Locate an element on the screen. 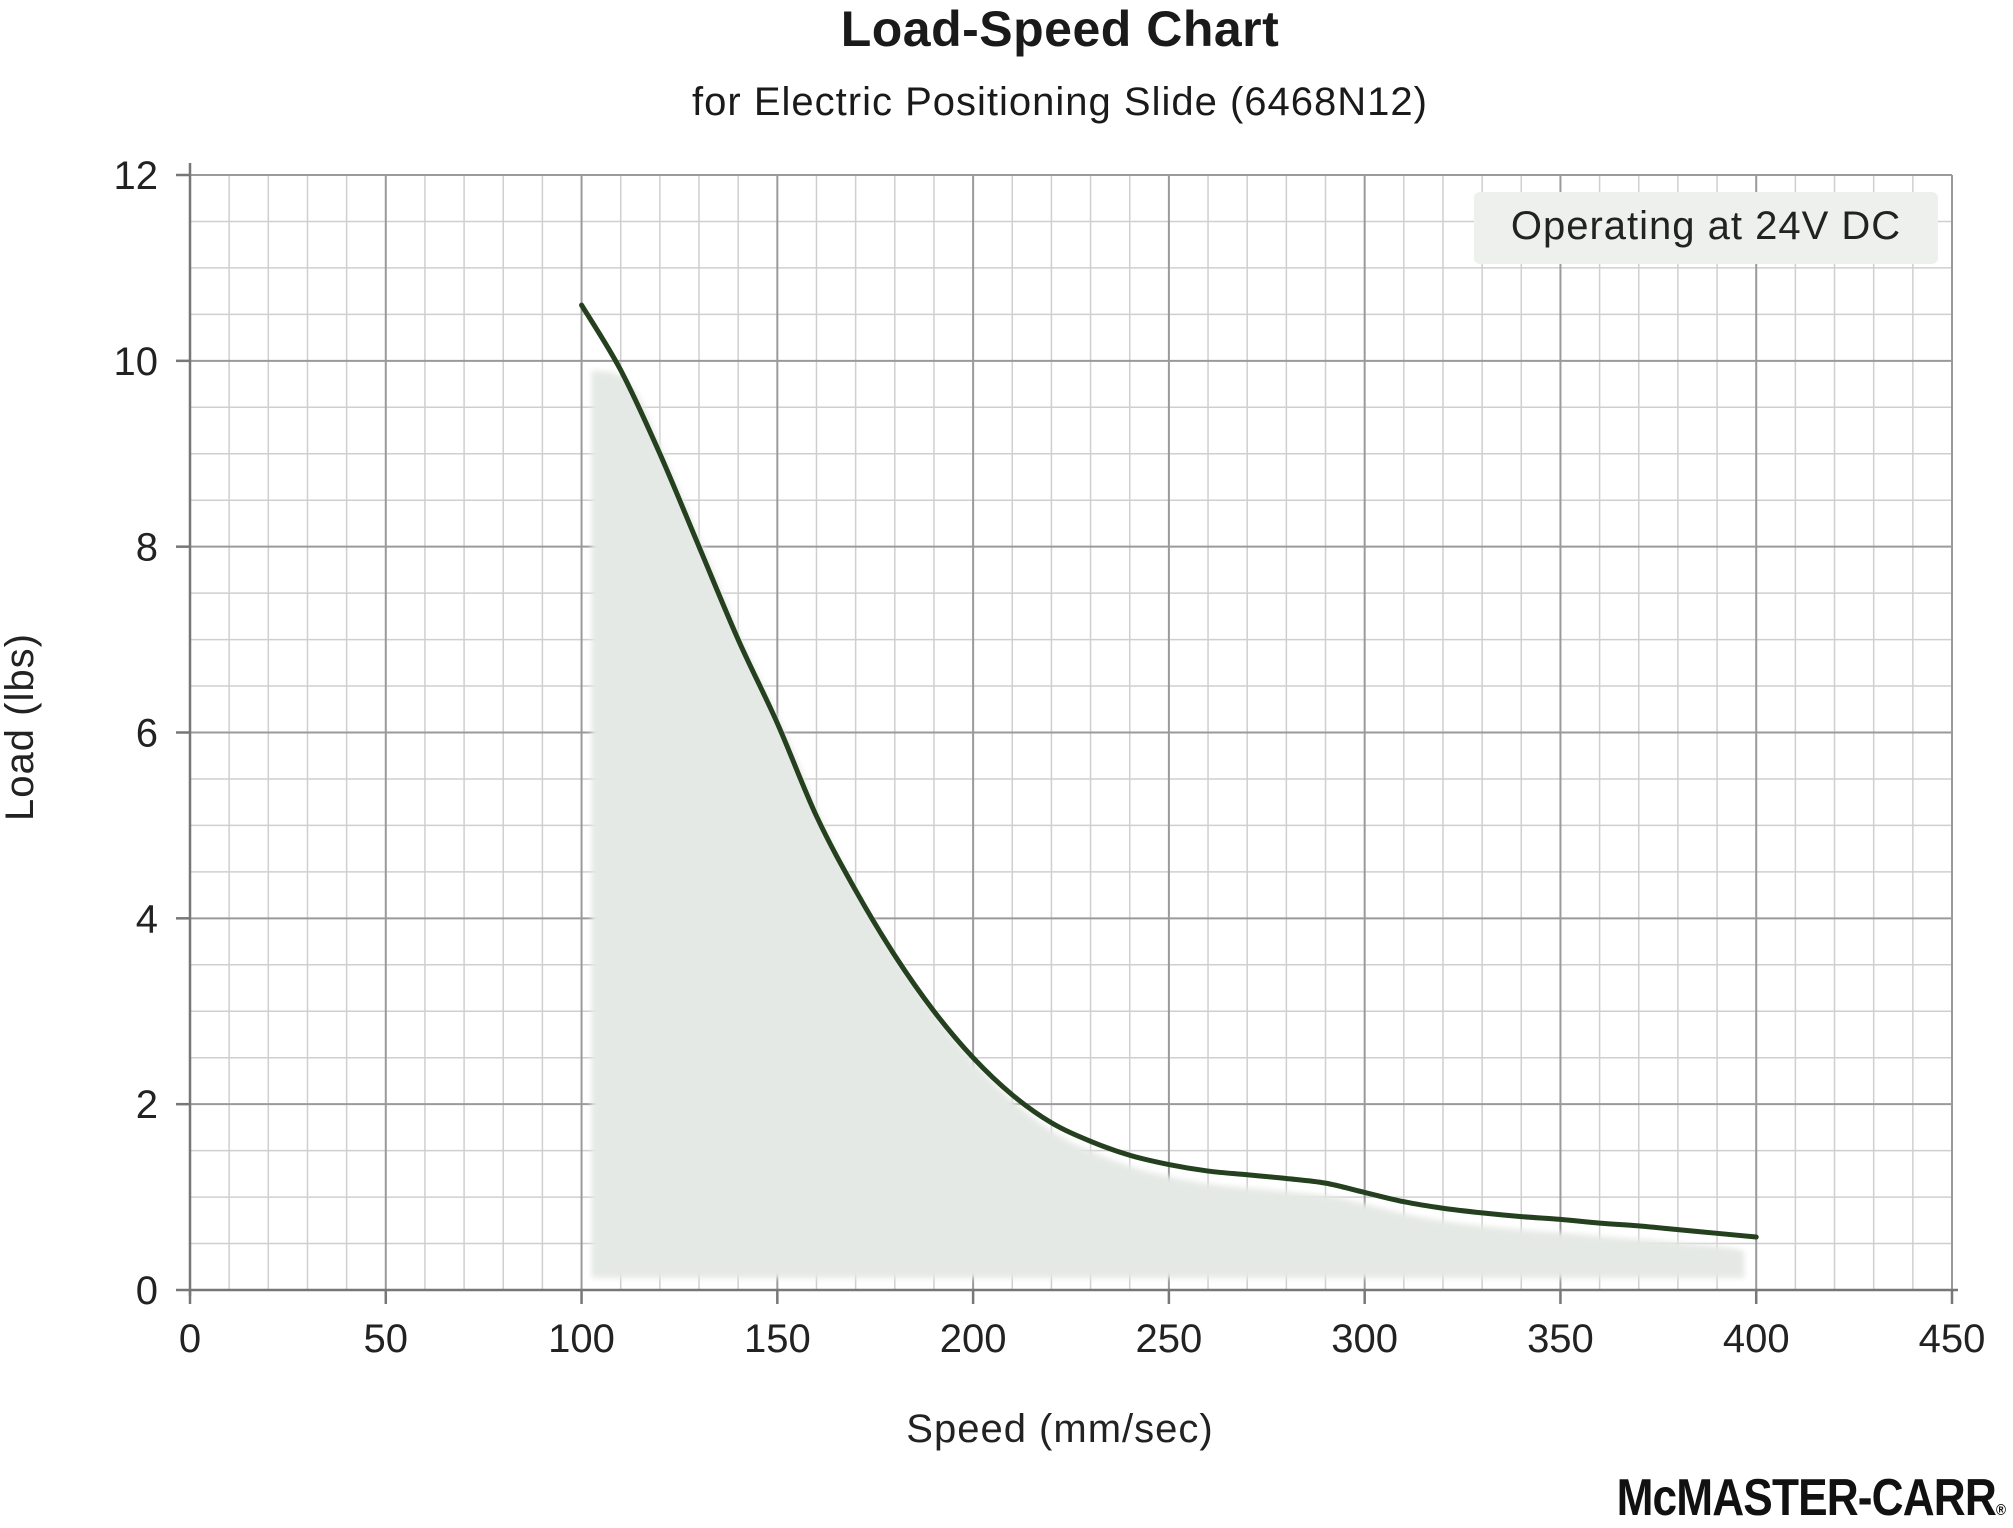 The height and width of the screenshot is (1528, 2013). registered-mark: ® is located at coordinates (2000, 1510).